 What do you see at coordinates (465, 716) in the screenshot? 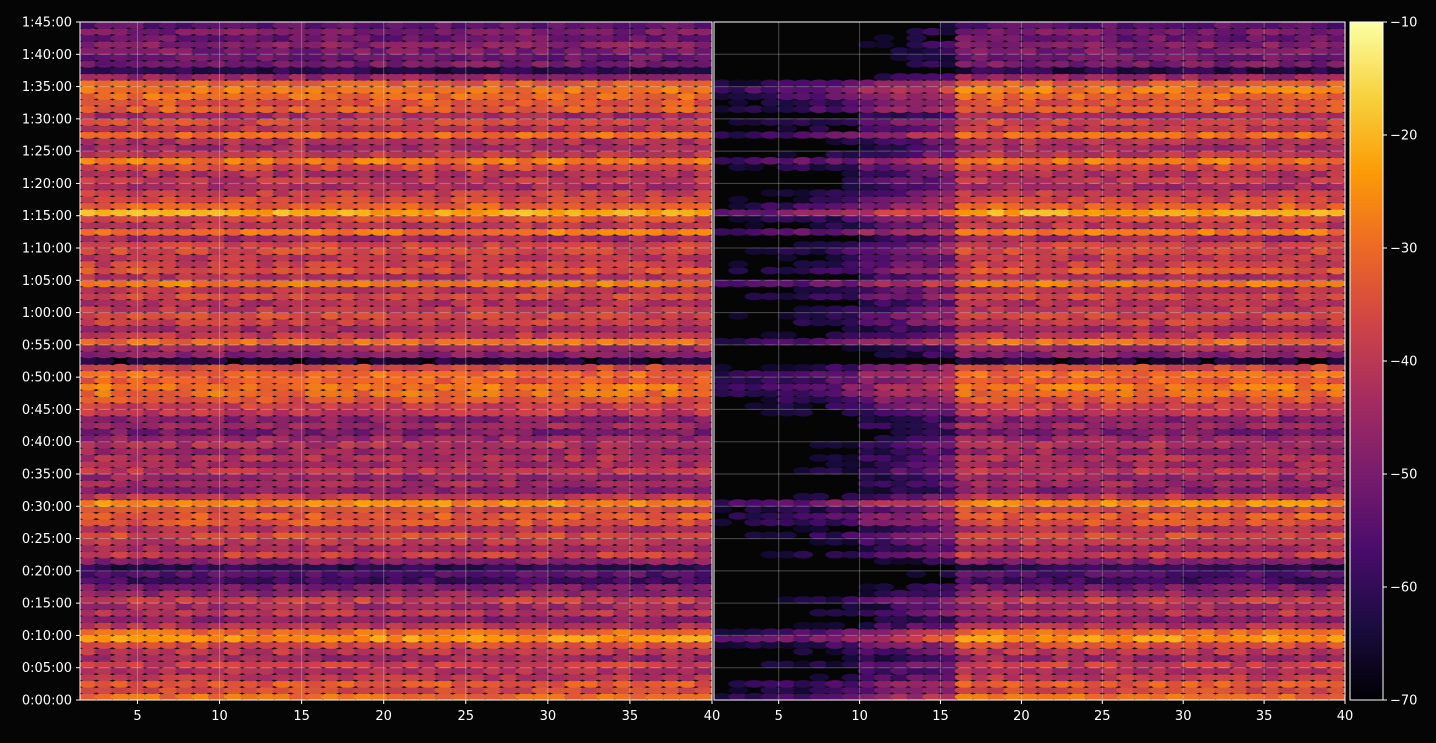
I see `x-tick-label: 25` at bounding box center [465, 716].